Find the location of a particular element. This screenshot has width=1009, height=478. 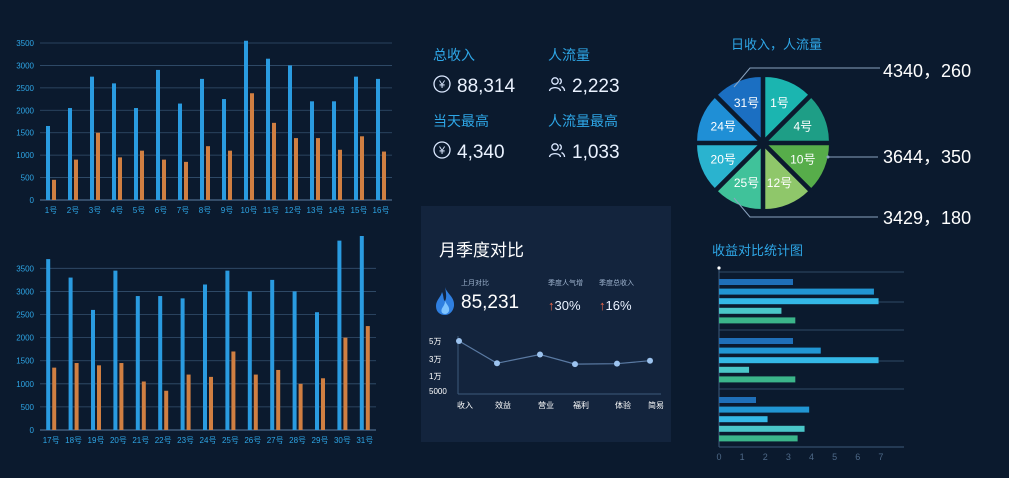

x-tick-label: 4号 is located at coordinates (117, 210).